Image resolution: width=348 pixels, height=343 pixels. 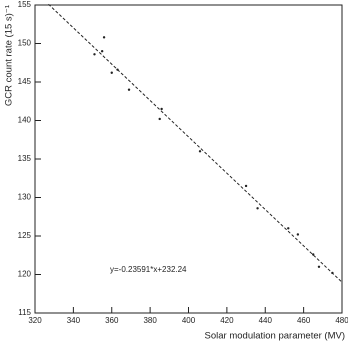 I want to click on x-tick-label: 380, so click(x=150, y=320).